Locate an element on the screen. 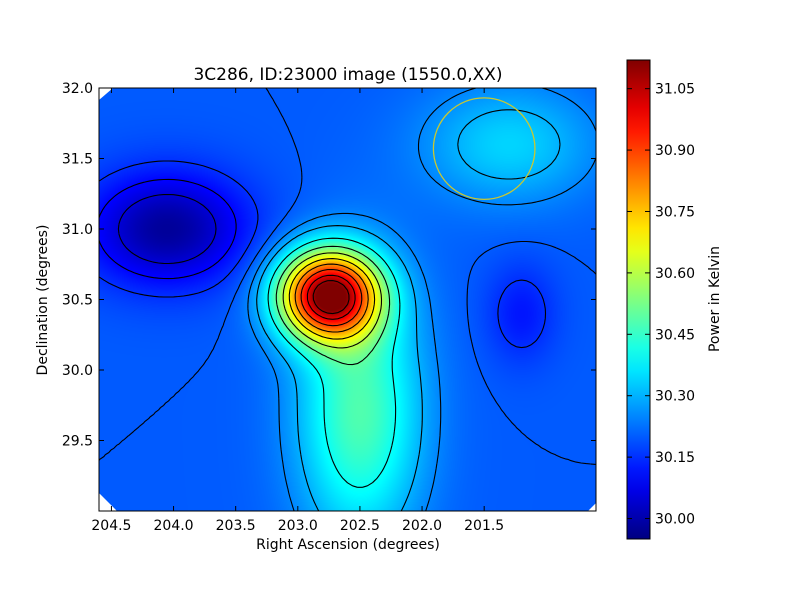 The image size is (800, 600). y-axis-label: Declination (degrees) is located at coordinates (43, 300).